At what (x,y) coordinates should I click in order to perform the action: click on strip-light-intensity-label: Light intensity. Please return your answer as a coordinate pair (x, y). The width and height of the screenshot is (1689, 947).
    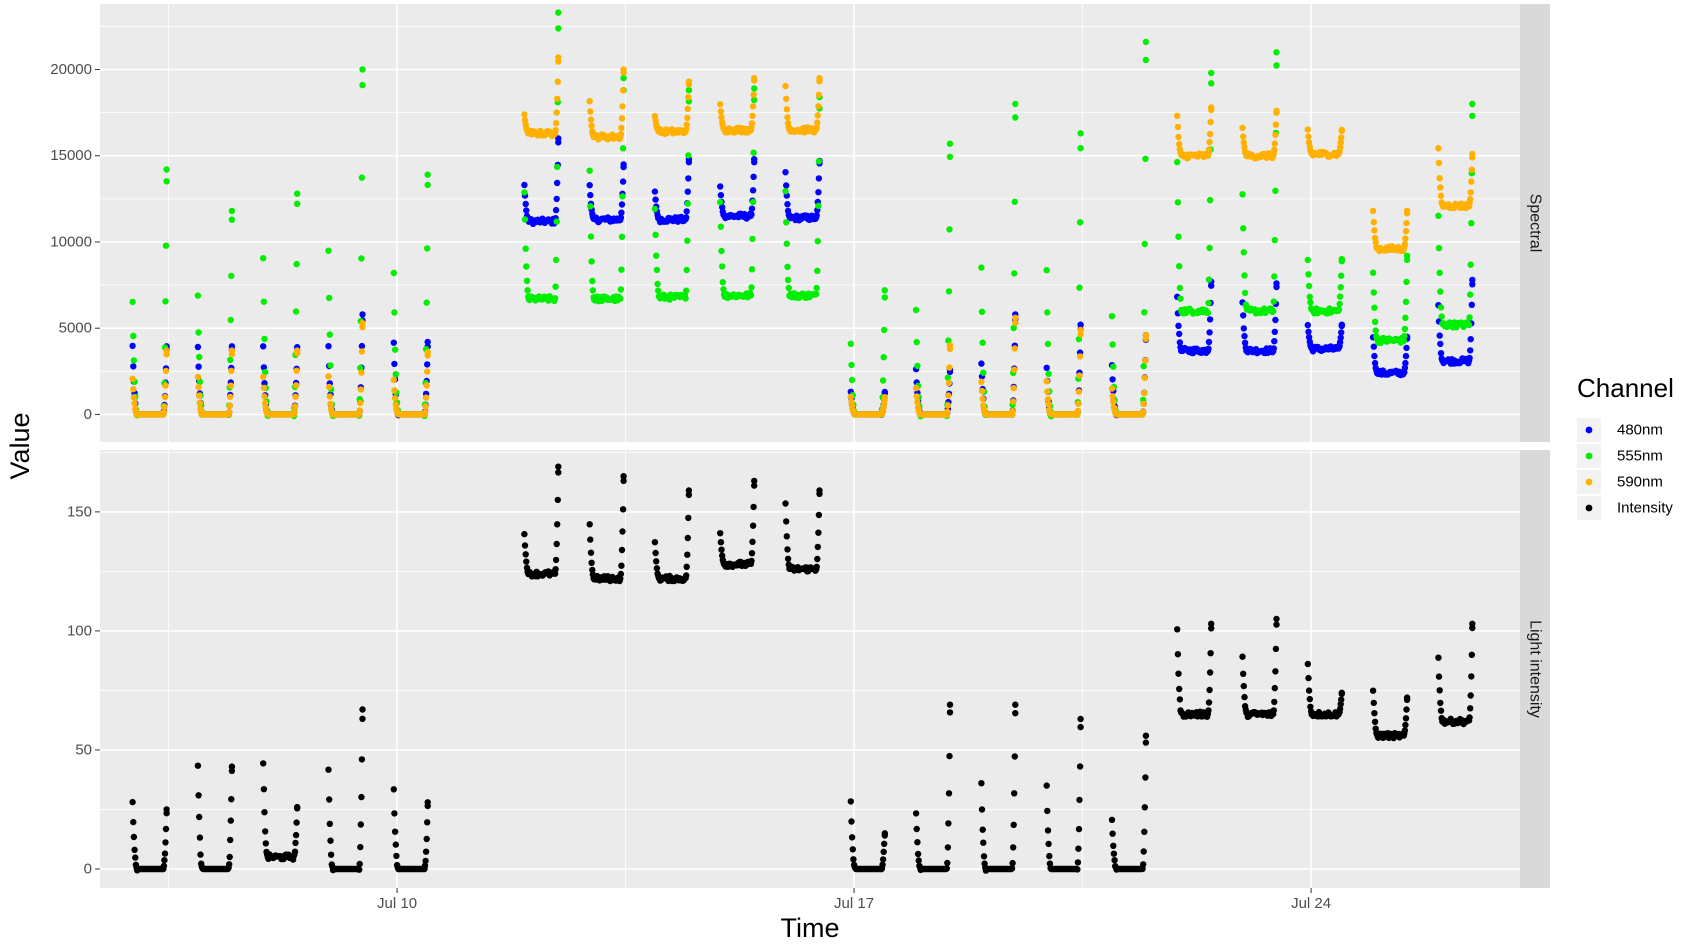
    Looking at the image, I should click on (1535, 669).